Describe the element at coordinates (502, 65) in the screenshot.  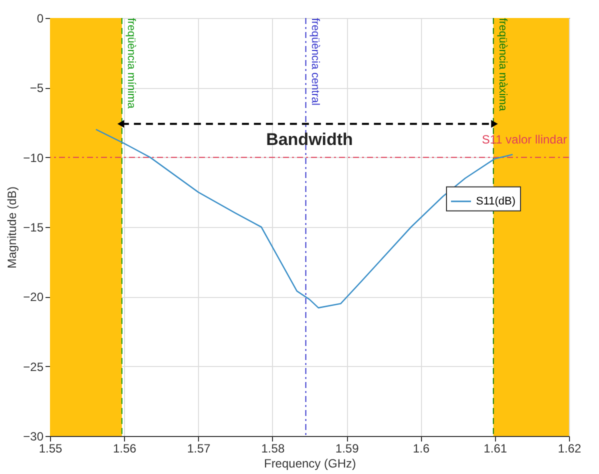
I see `ref-line-label: freqüència màxima` at that location.